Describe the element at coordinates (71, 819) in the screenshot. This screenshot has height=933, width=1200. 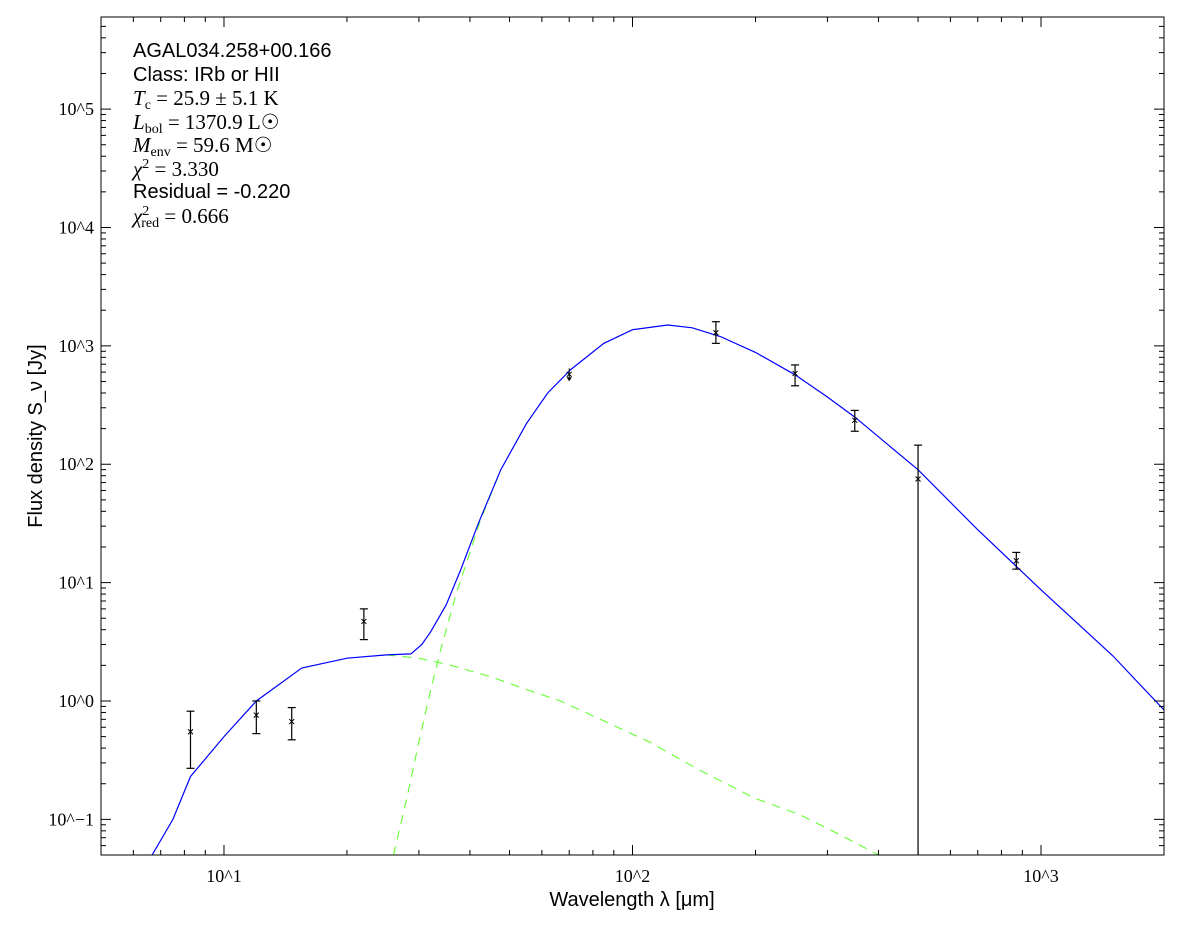
I see `y-tick-label: 10^−1` at that location.